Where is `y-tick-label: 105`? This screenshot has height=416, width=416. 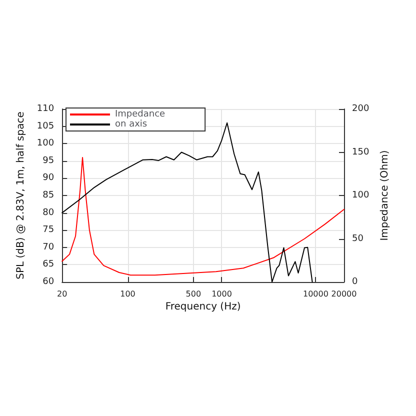 y-tick-label: 105 is located at coordinates (45, 126).